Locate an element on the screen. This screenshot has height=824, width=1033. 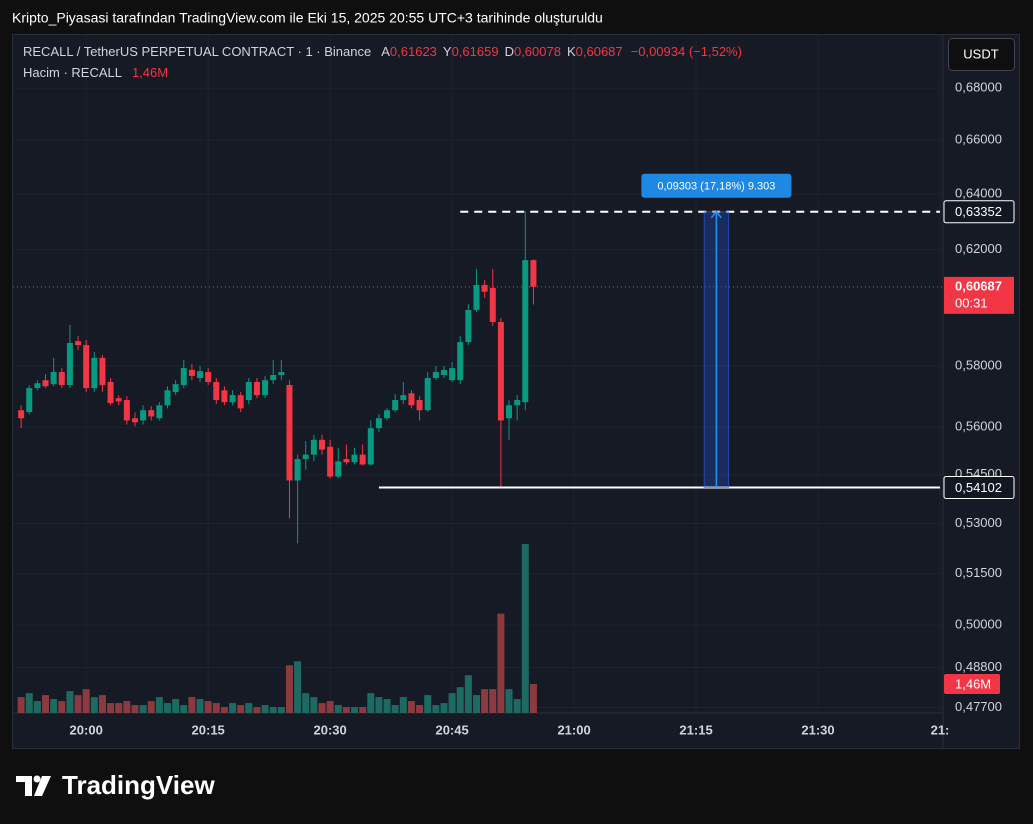
line-price-label: 0,54102 is located at coordinates (978, 487).